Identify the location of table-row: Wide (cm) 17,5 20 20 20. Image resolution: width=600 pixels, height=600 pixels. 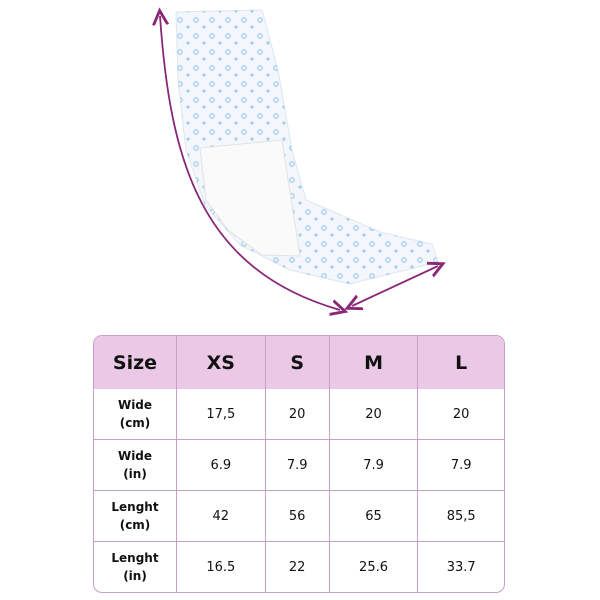
(299, 414).